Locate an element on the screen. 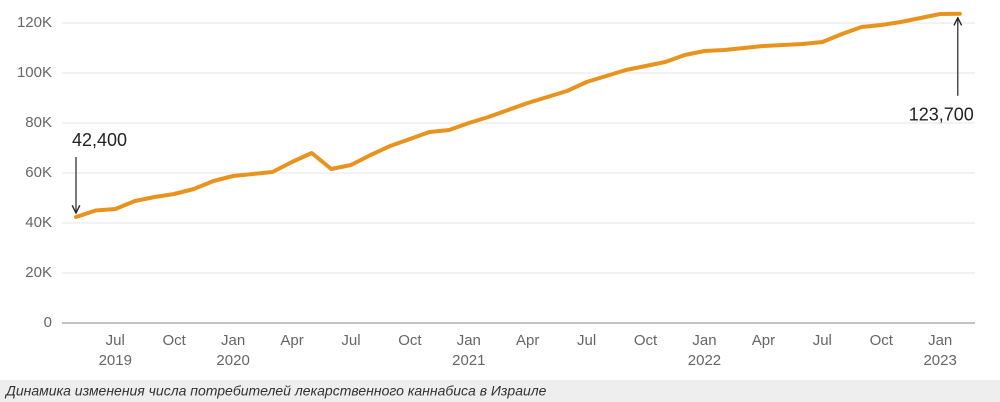 The image size is (1000, 402). y-tick-label: 20K is located at coordinates (38, 272).